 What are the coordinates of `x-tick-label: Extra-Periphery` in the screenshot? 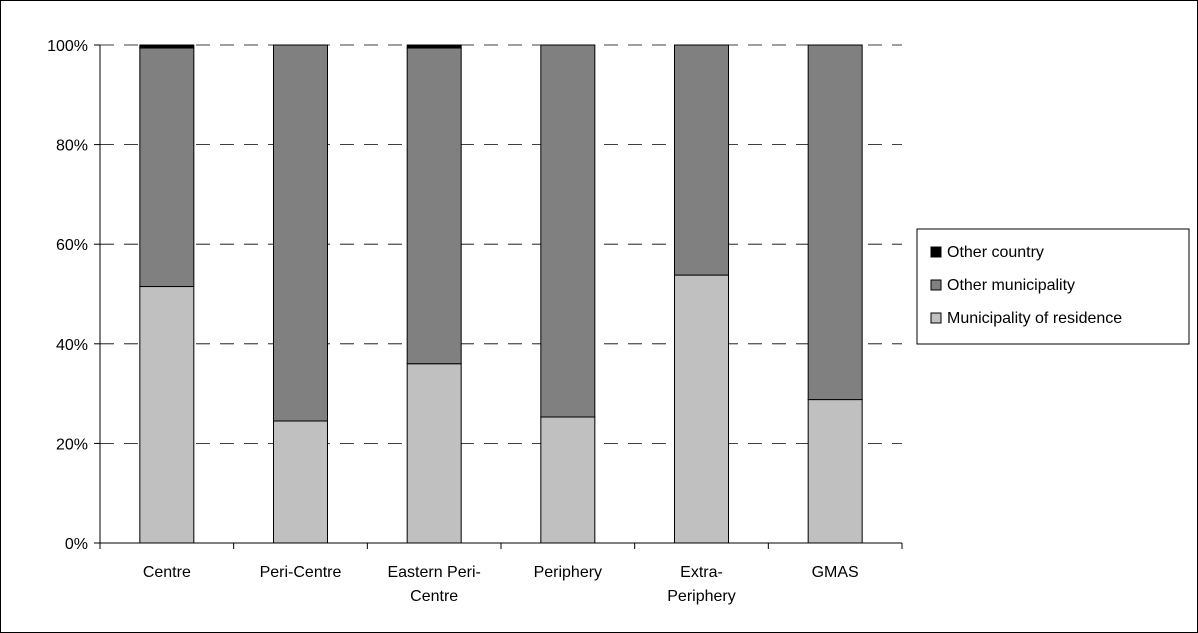 It's located at (701, 584).